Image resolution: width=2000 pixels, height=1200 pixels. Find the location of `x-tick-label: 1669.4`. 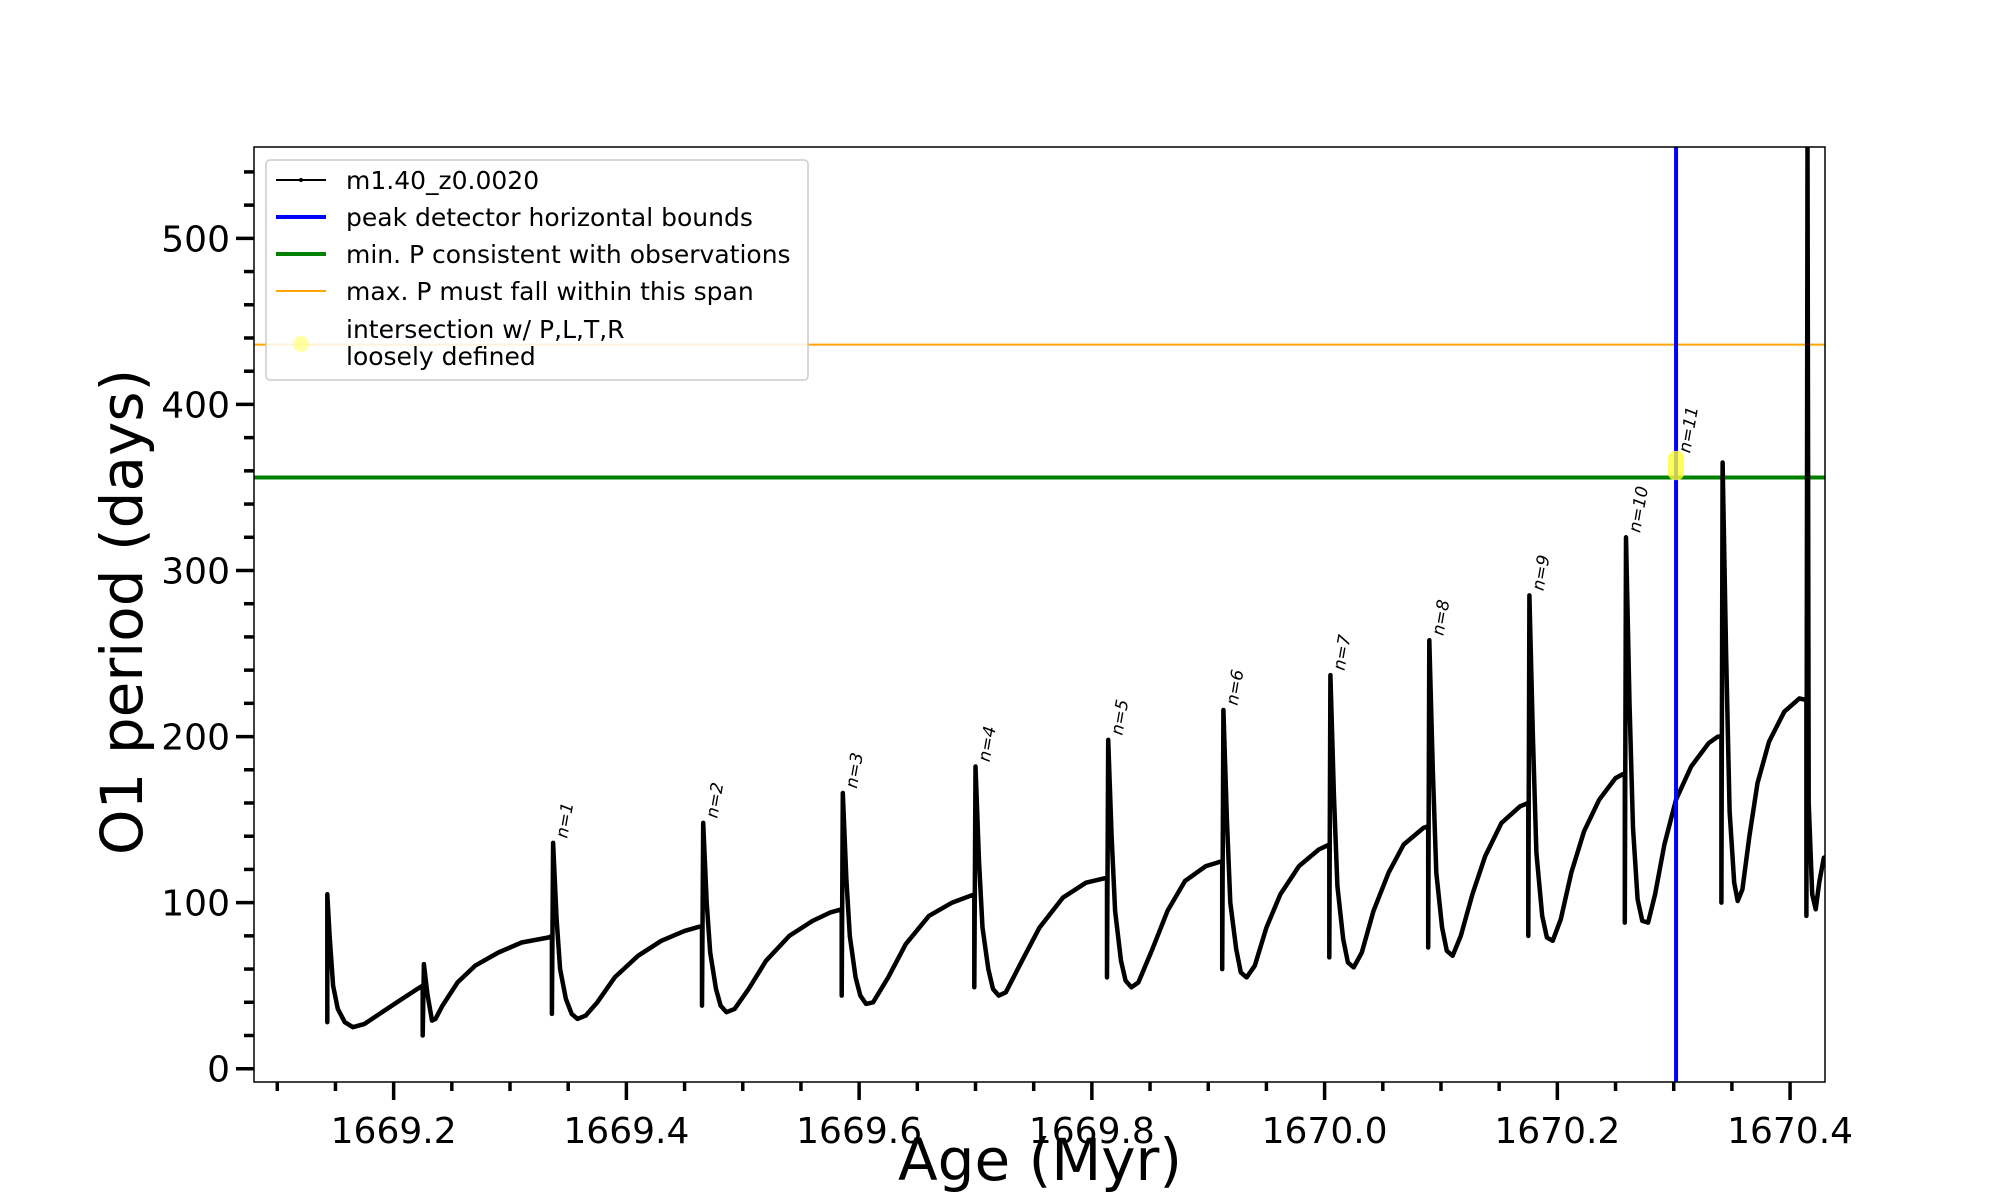

x-tick-label: 1669.4 is located at coordinates (626, 1131).